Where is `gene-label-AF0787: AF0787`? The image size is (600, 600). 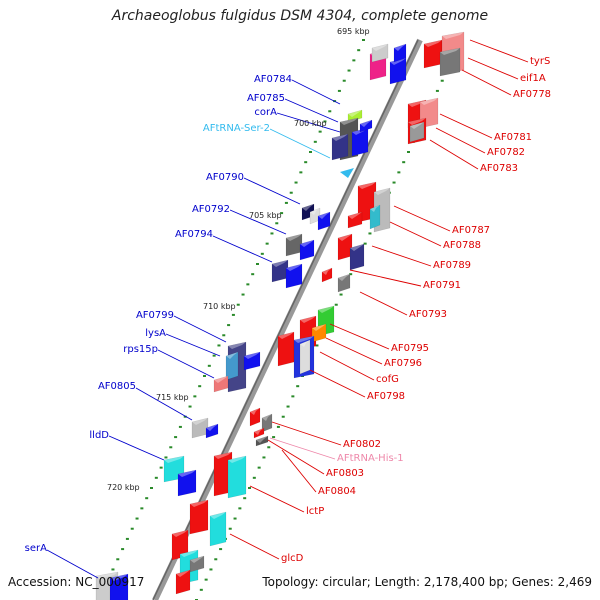 gene-label-AF0787: AF0787 is located at coordinates (471, 230).